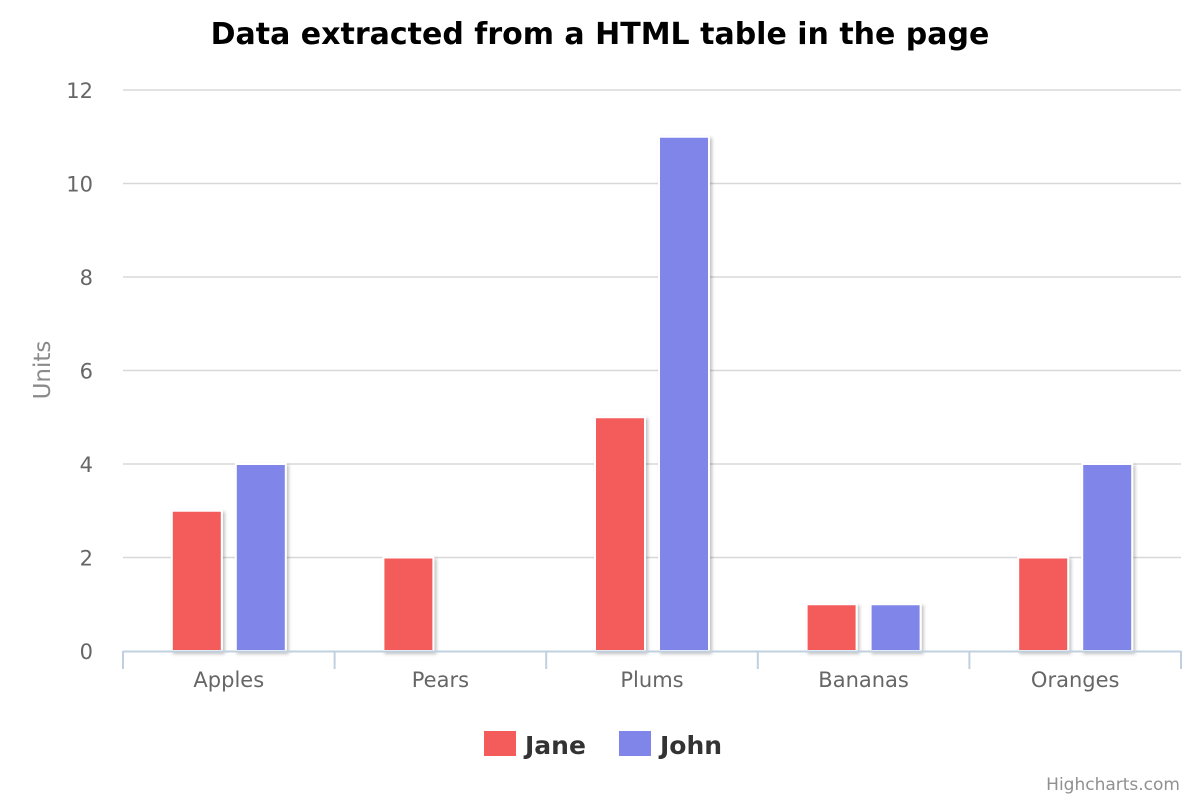 The width and height of the screenshot is (1200, 804). I want to click on y-tick-label: 4, so click(86, 465).